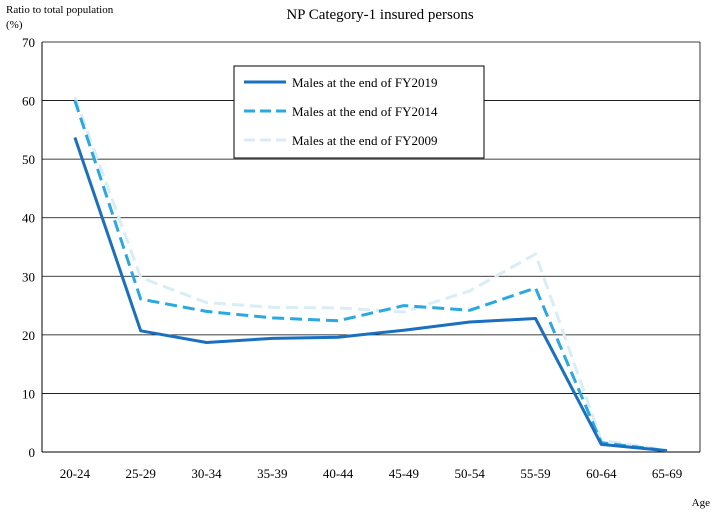 The image size is (727, 512). I want to click on y-tick-label: 0, so click(32, 452).